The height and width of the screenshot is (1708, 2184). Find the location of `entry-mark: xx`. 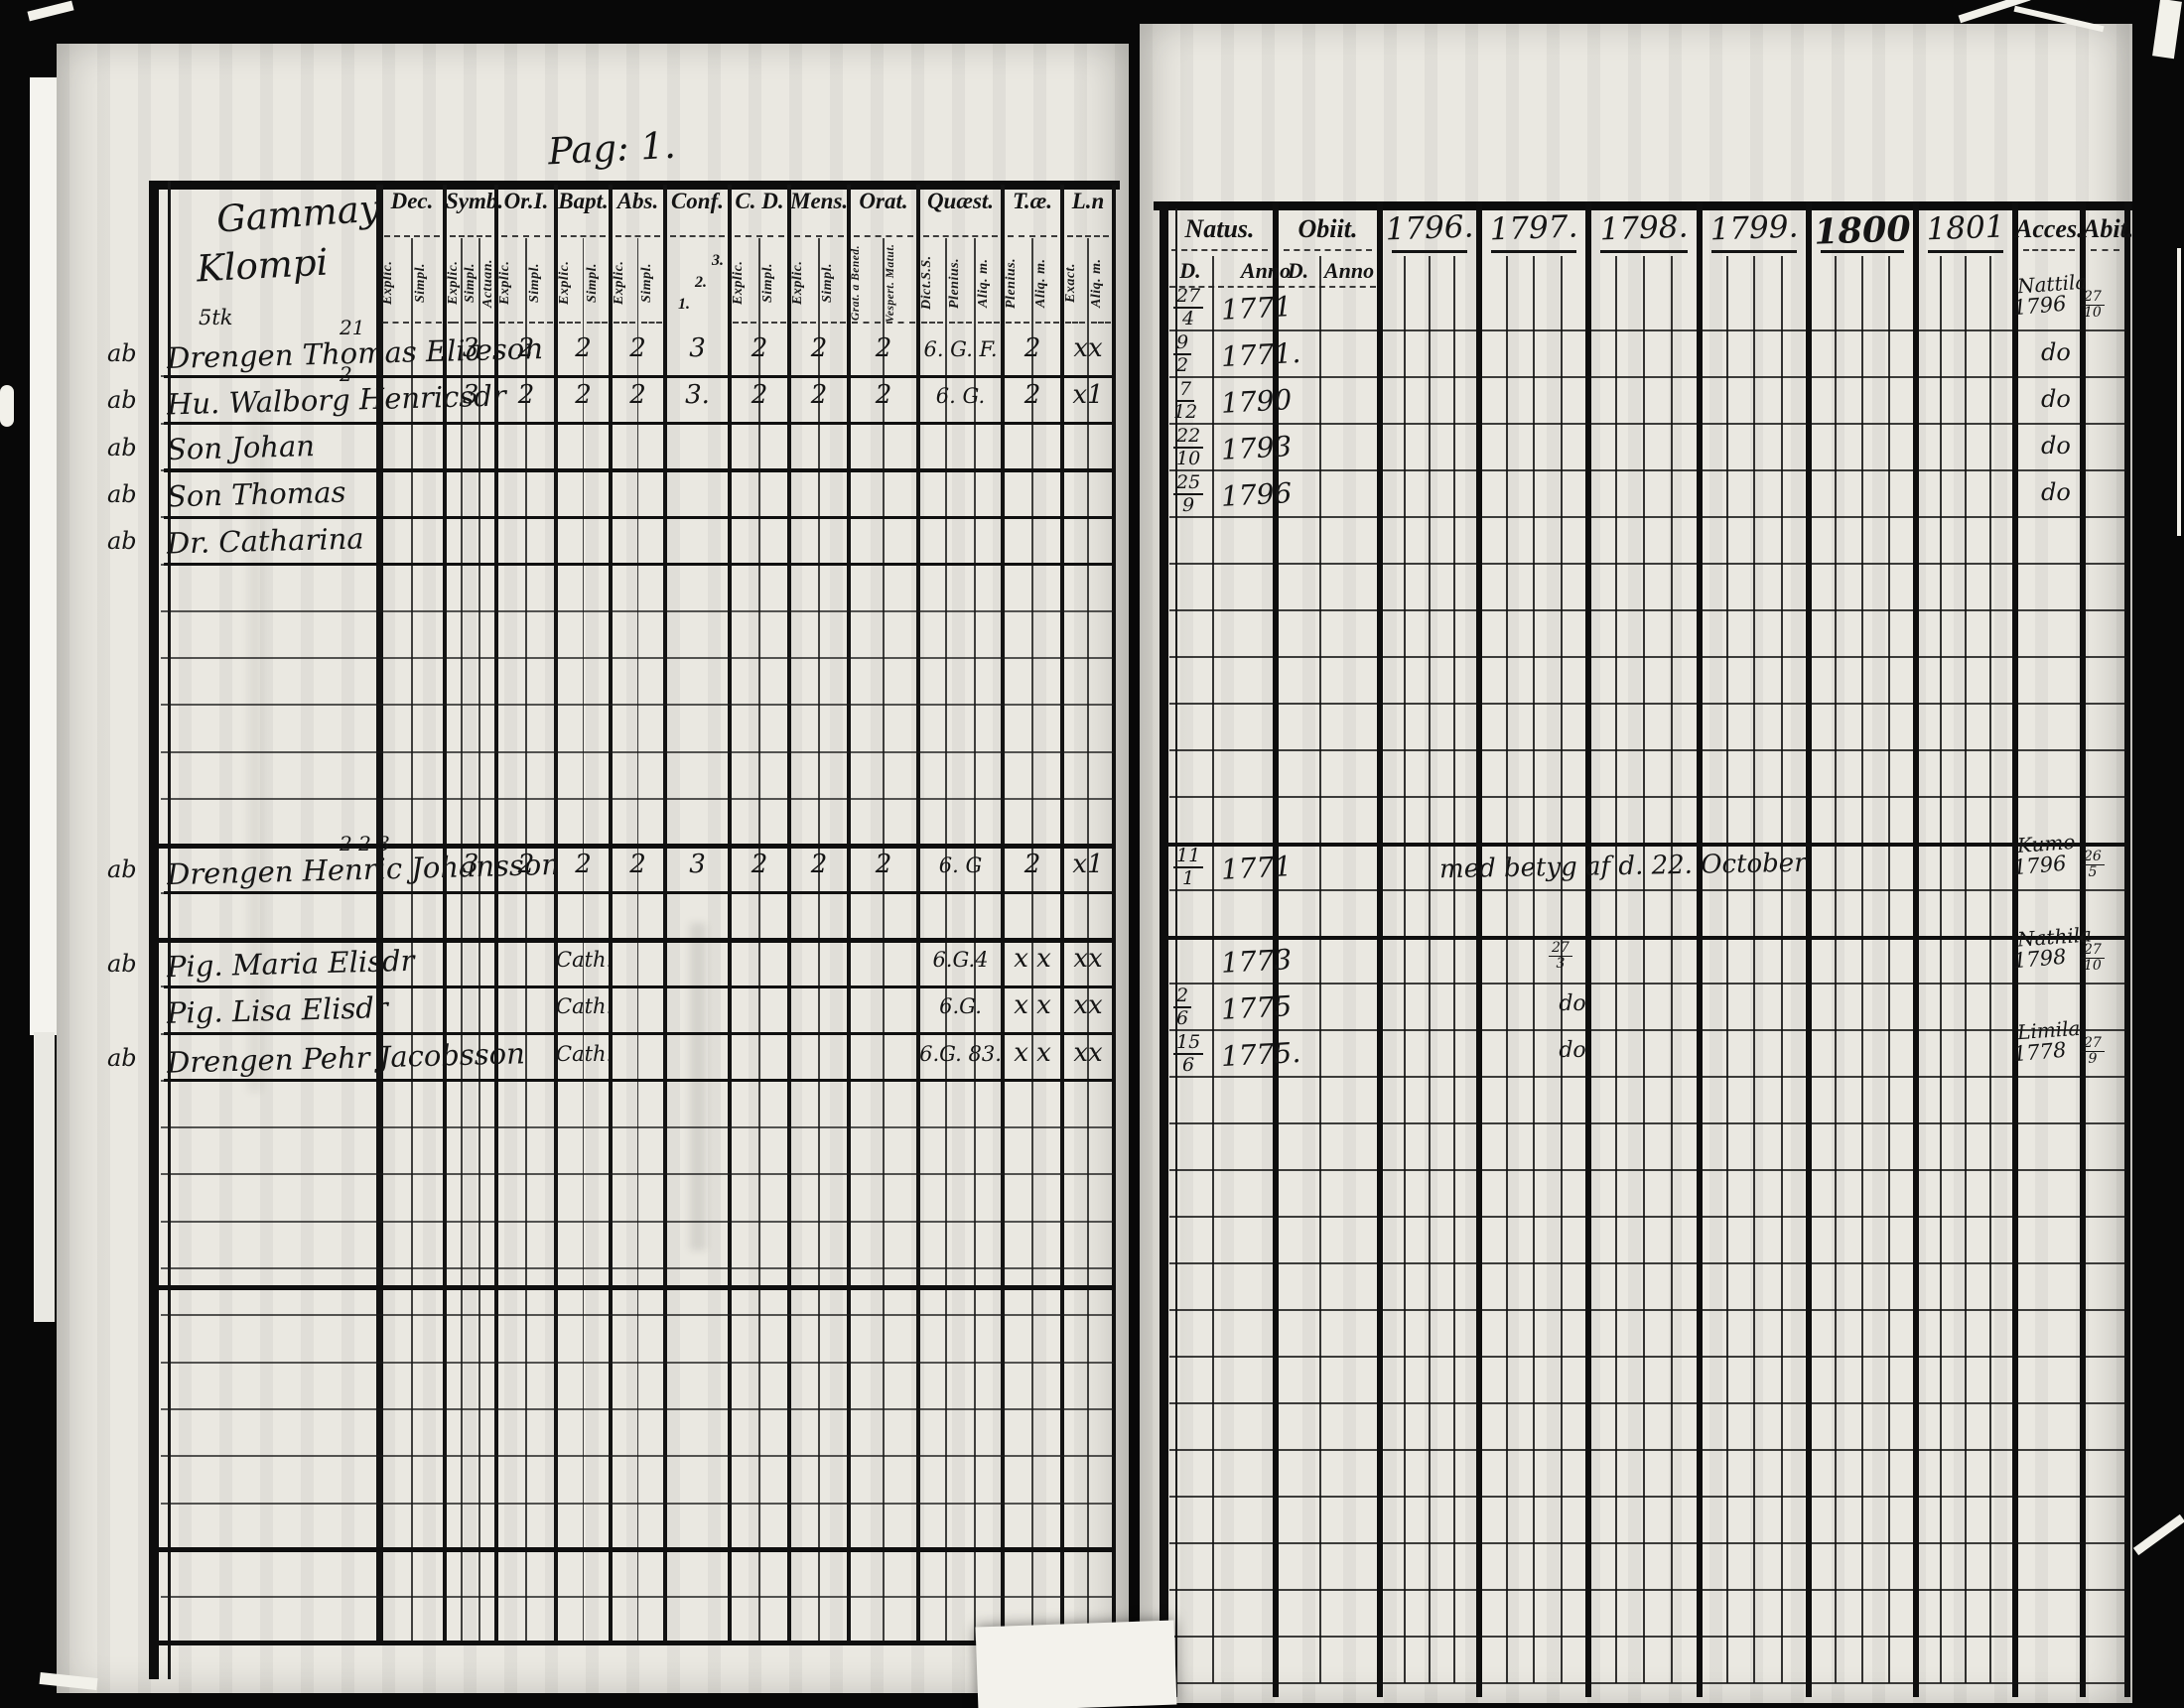

entry-mark: xx is located at coordinates (1088, 348).